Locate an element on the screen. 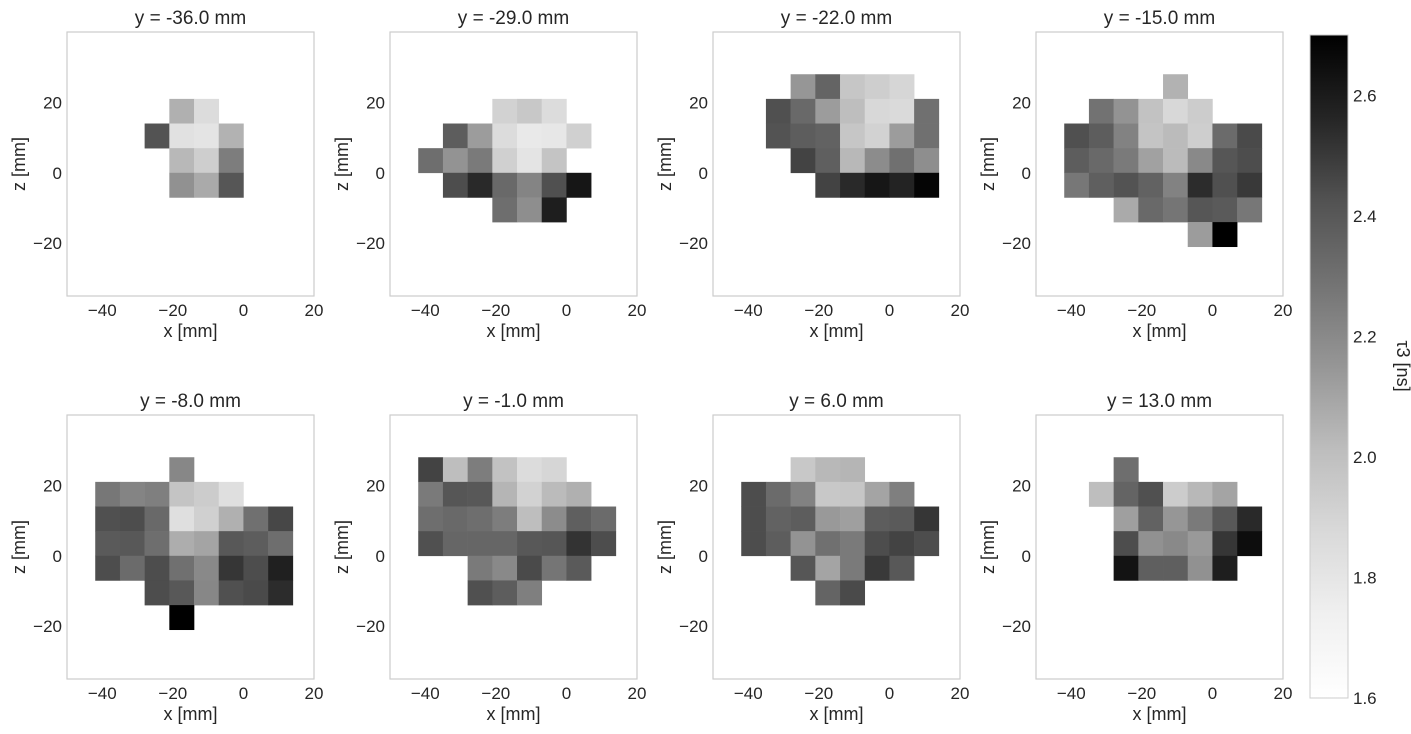 The height and width of the screenshot is (734, 1411). colorbar-tick-label: 2.4 is located at coordinates (1365, 216).